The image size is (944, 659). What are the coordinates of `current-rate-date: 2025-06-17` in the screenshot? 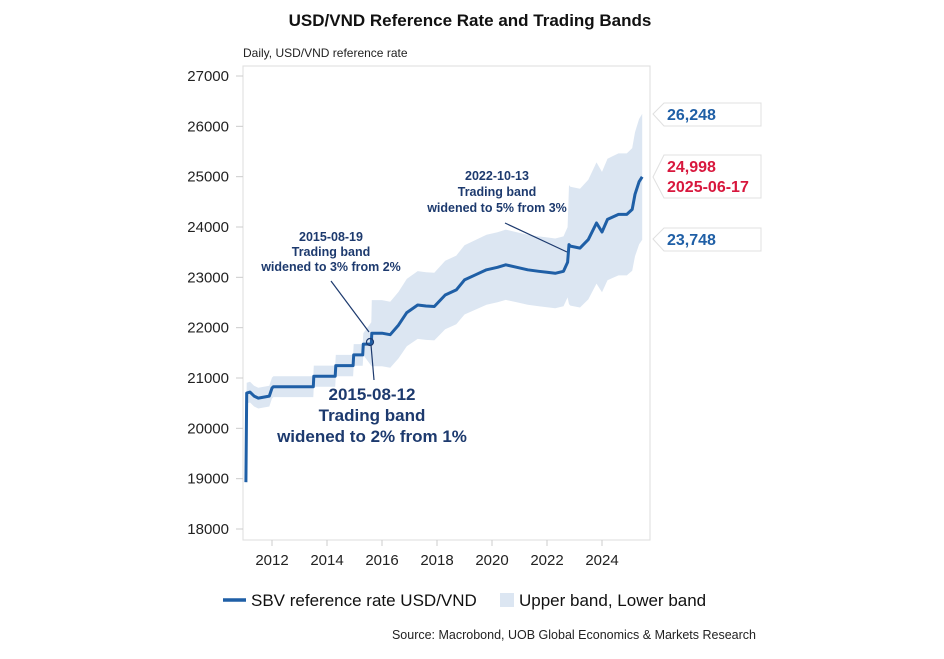 It's located at (708, 187).